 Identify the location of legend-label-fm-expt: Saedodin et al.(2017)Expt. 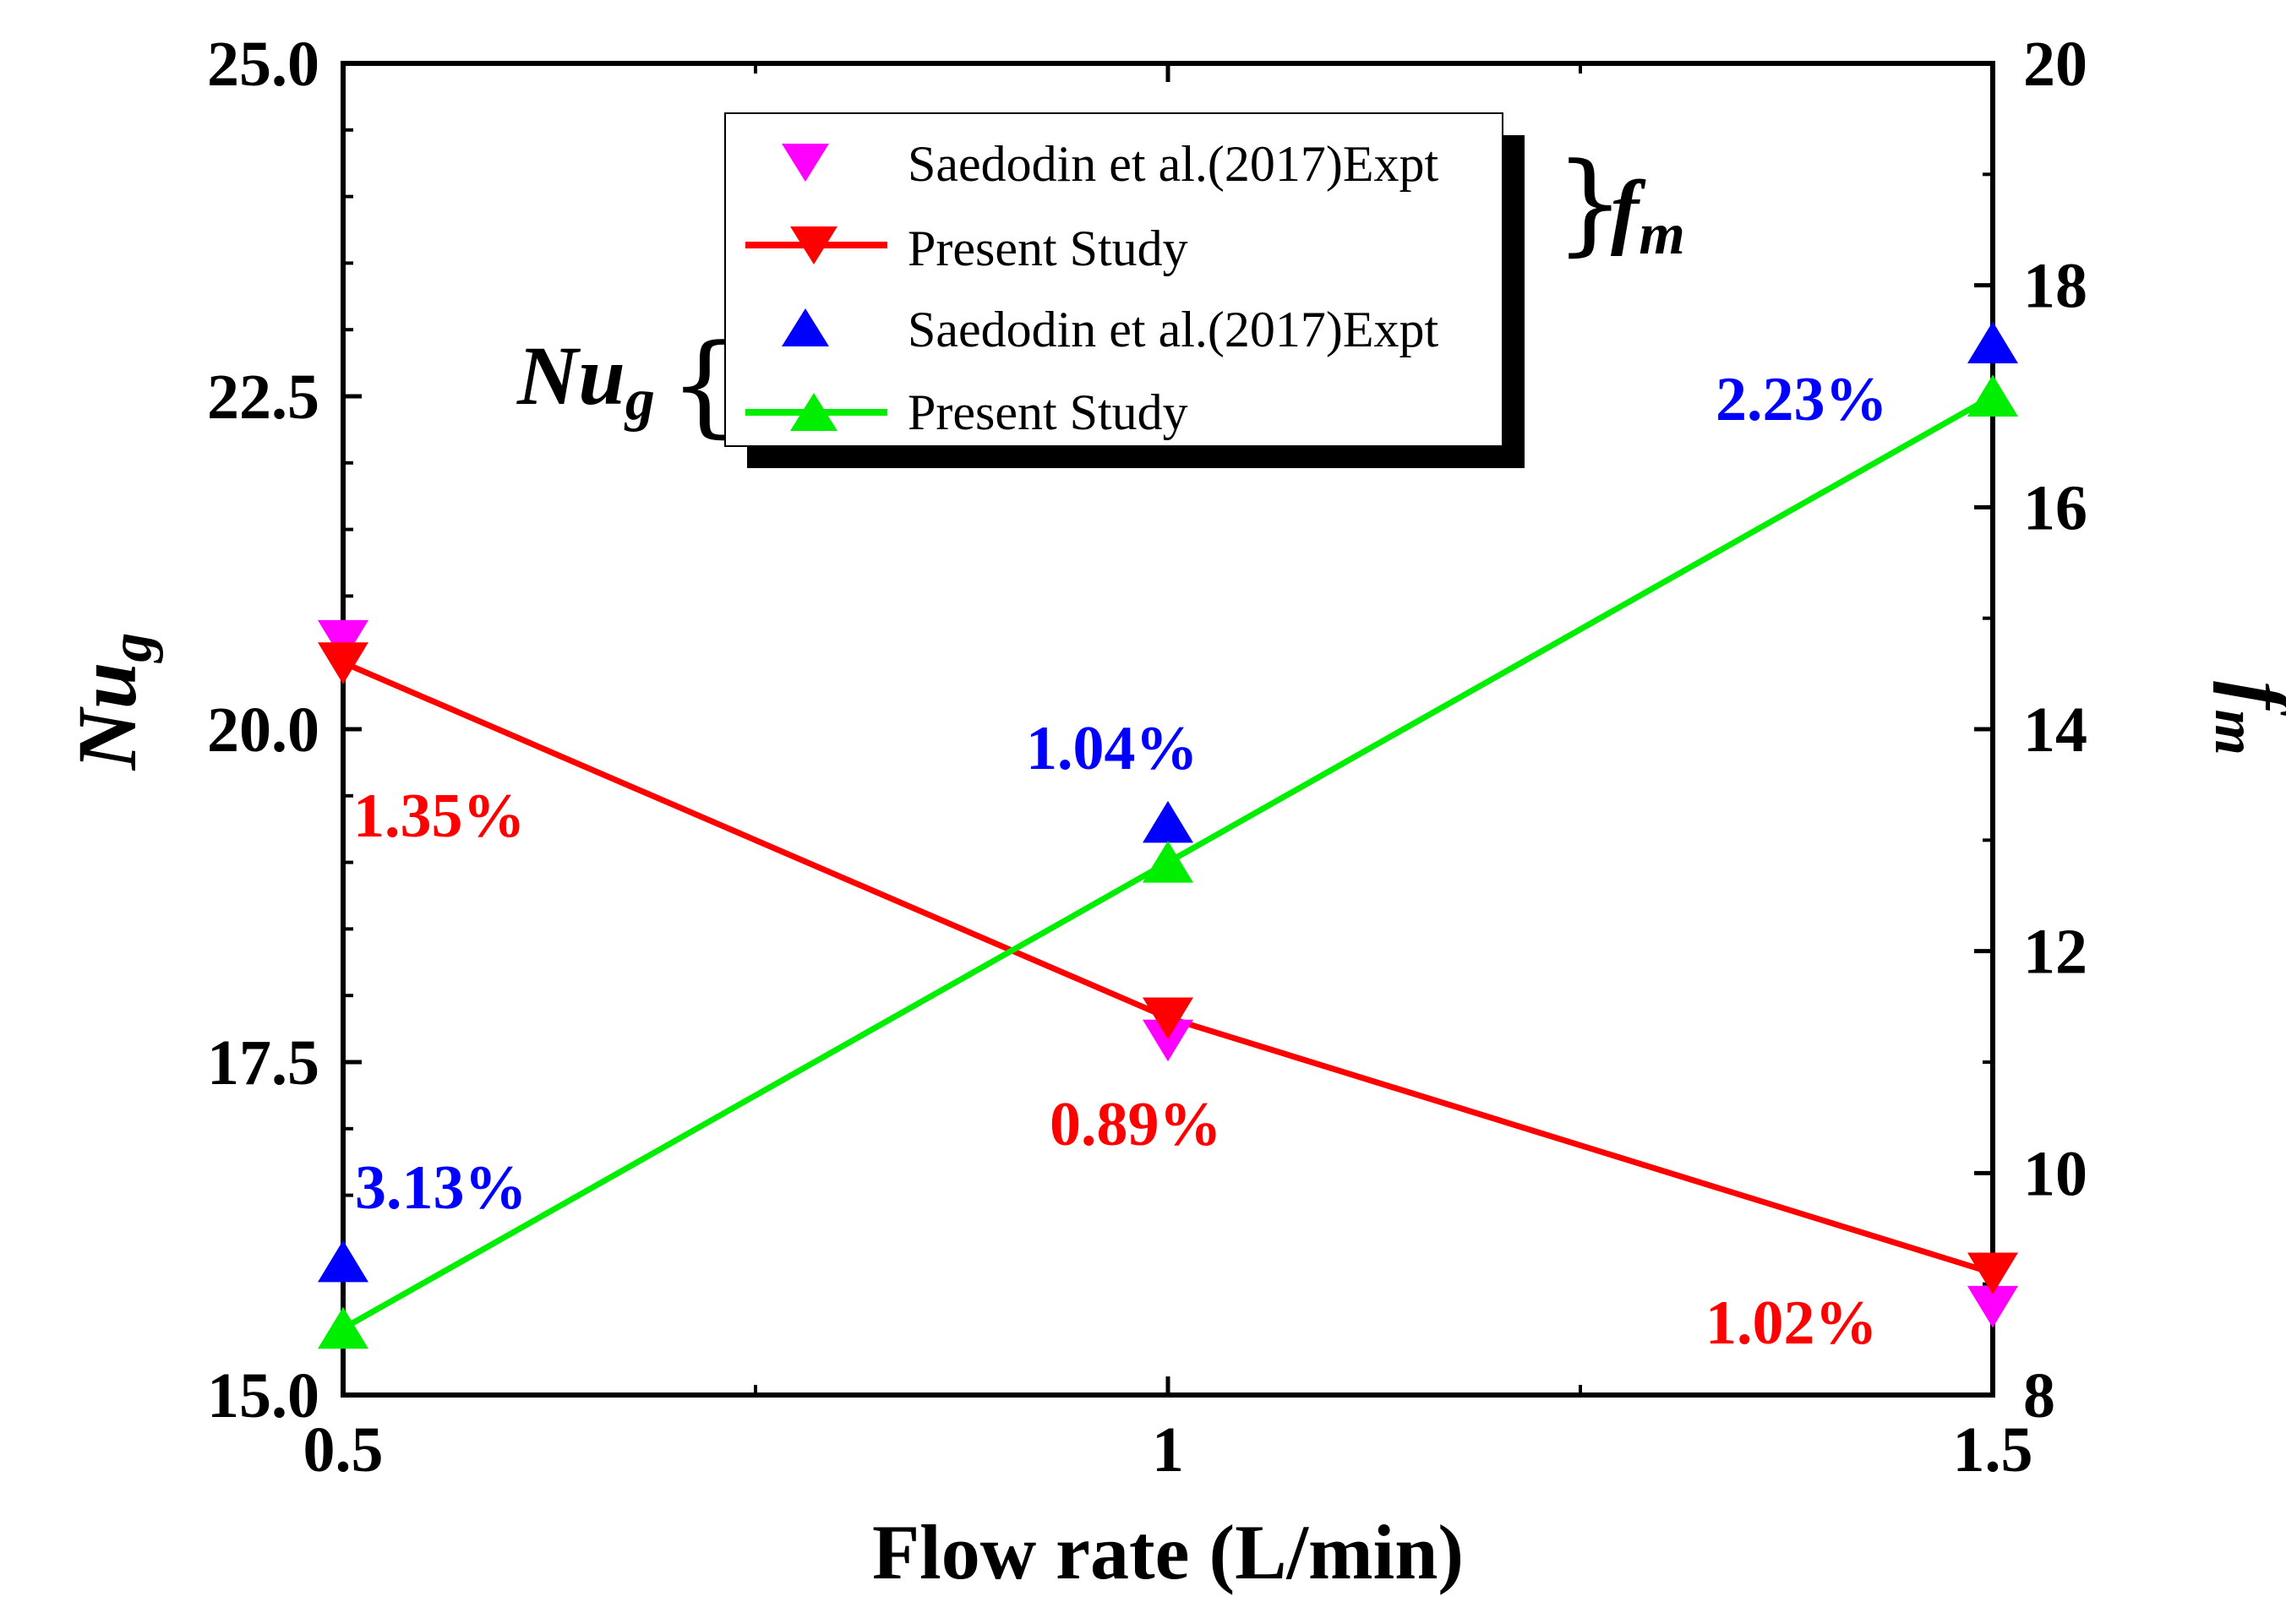
(1174, 164).